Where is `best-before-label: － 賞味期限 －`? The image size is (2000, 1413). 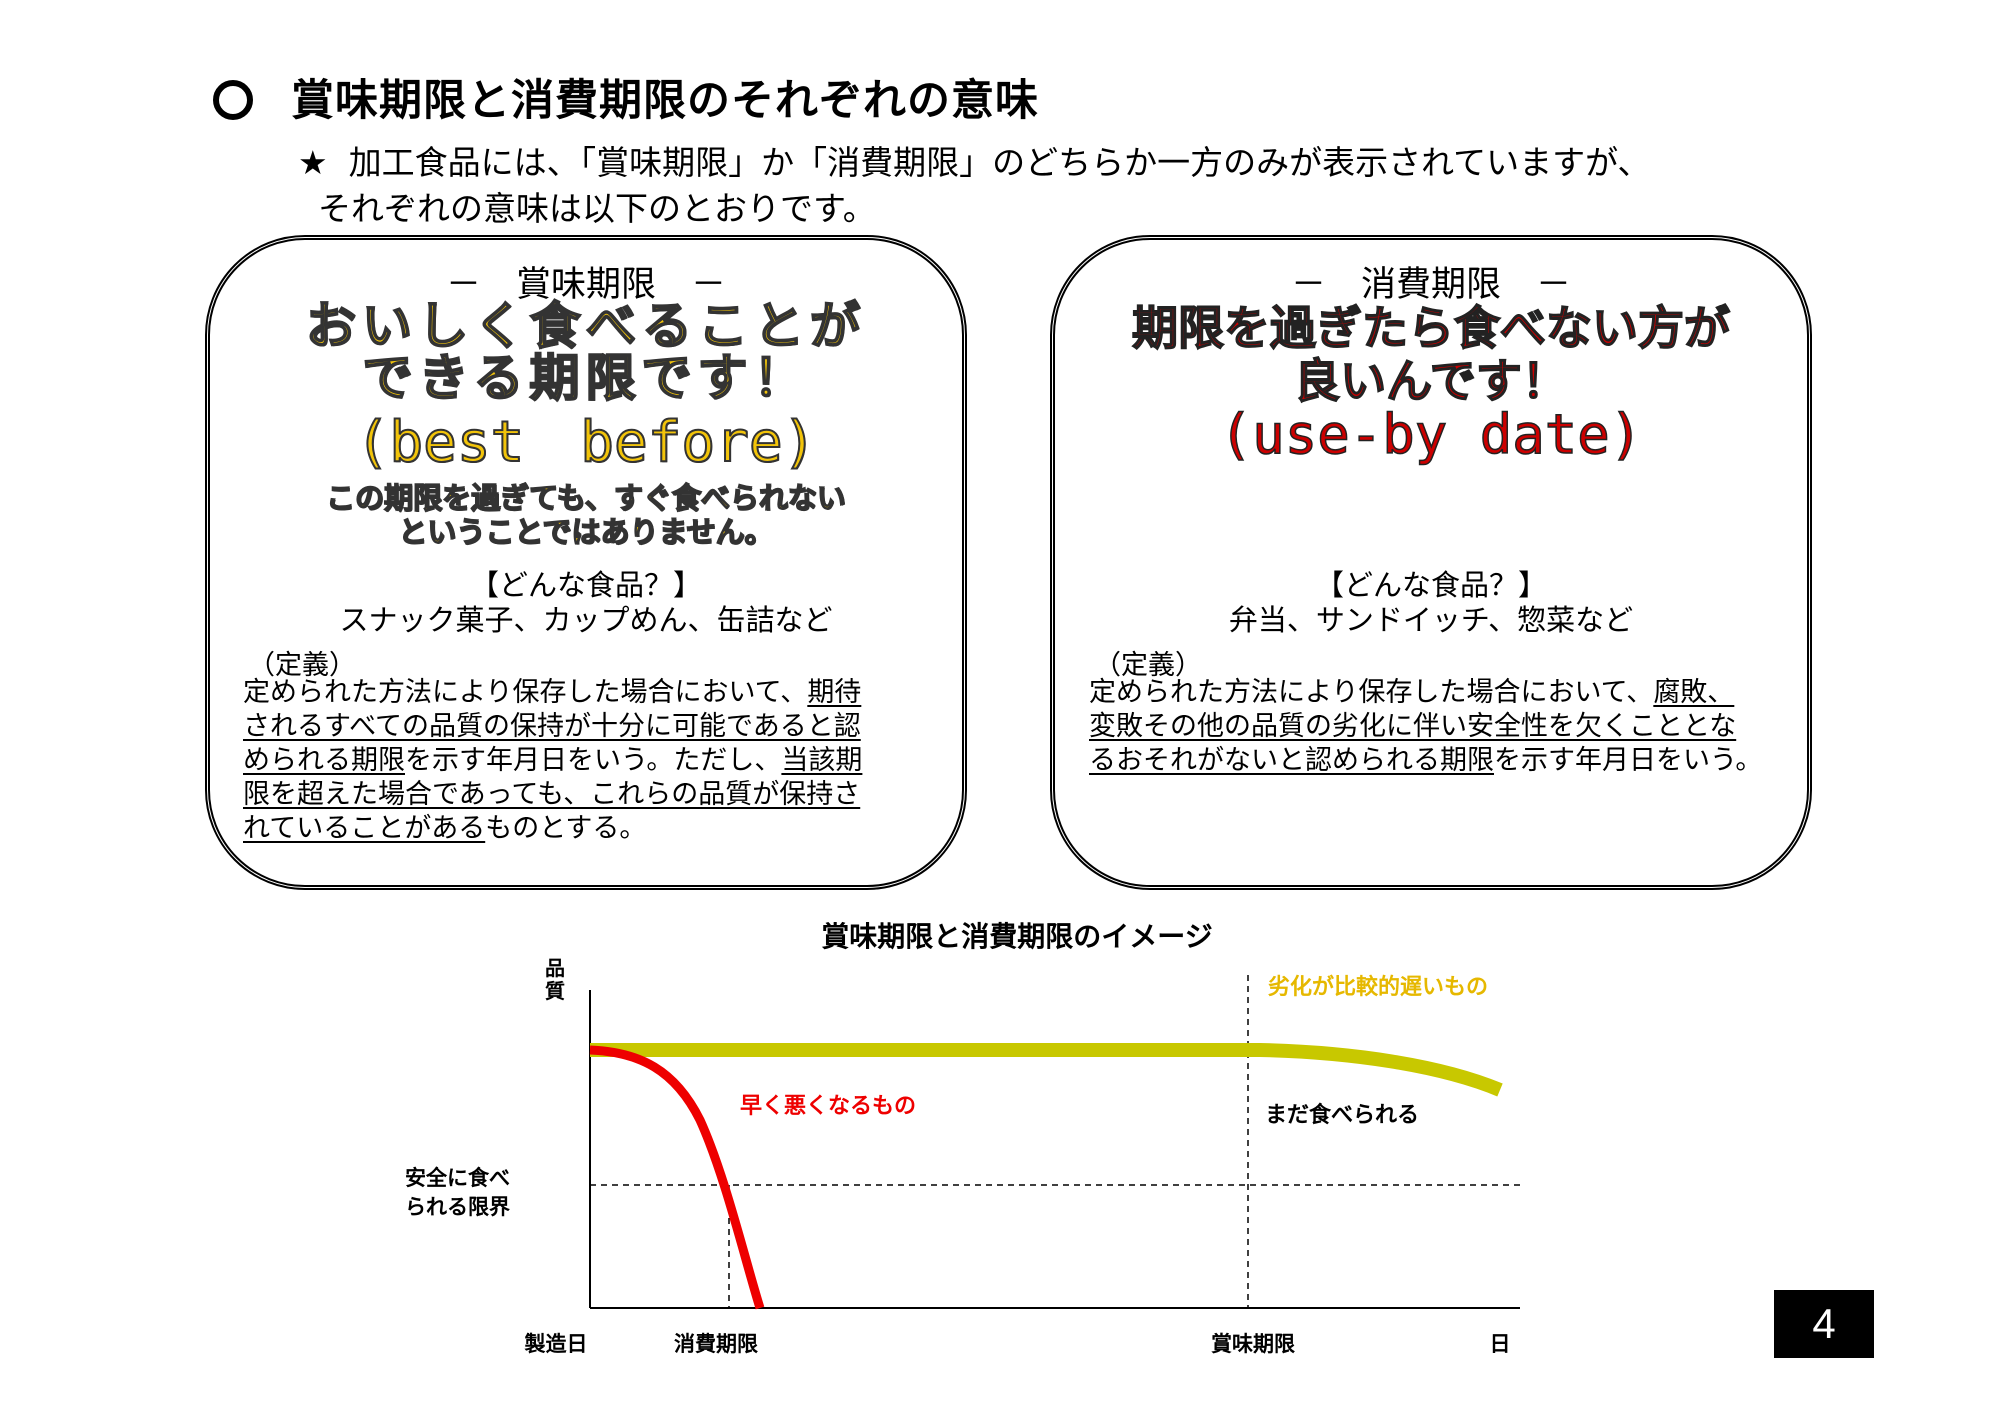 best-before-label: － 賞味期限 － is located at coordinates (585, 285).